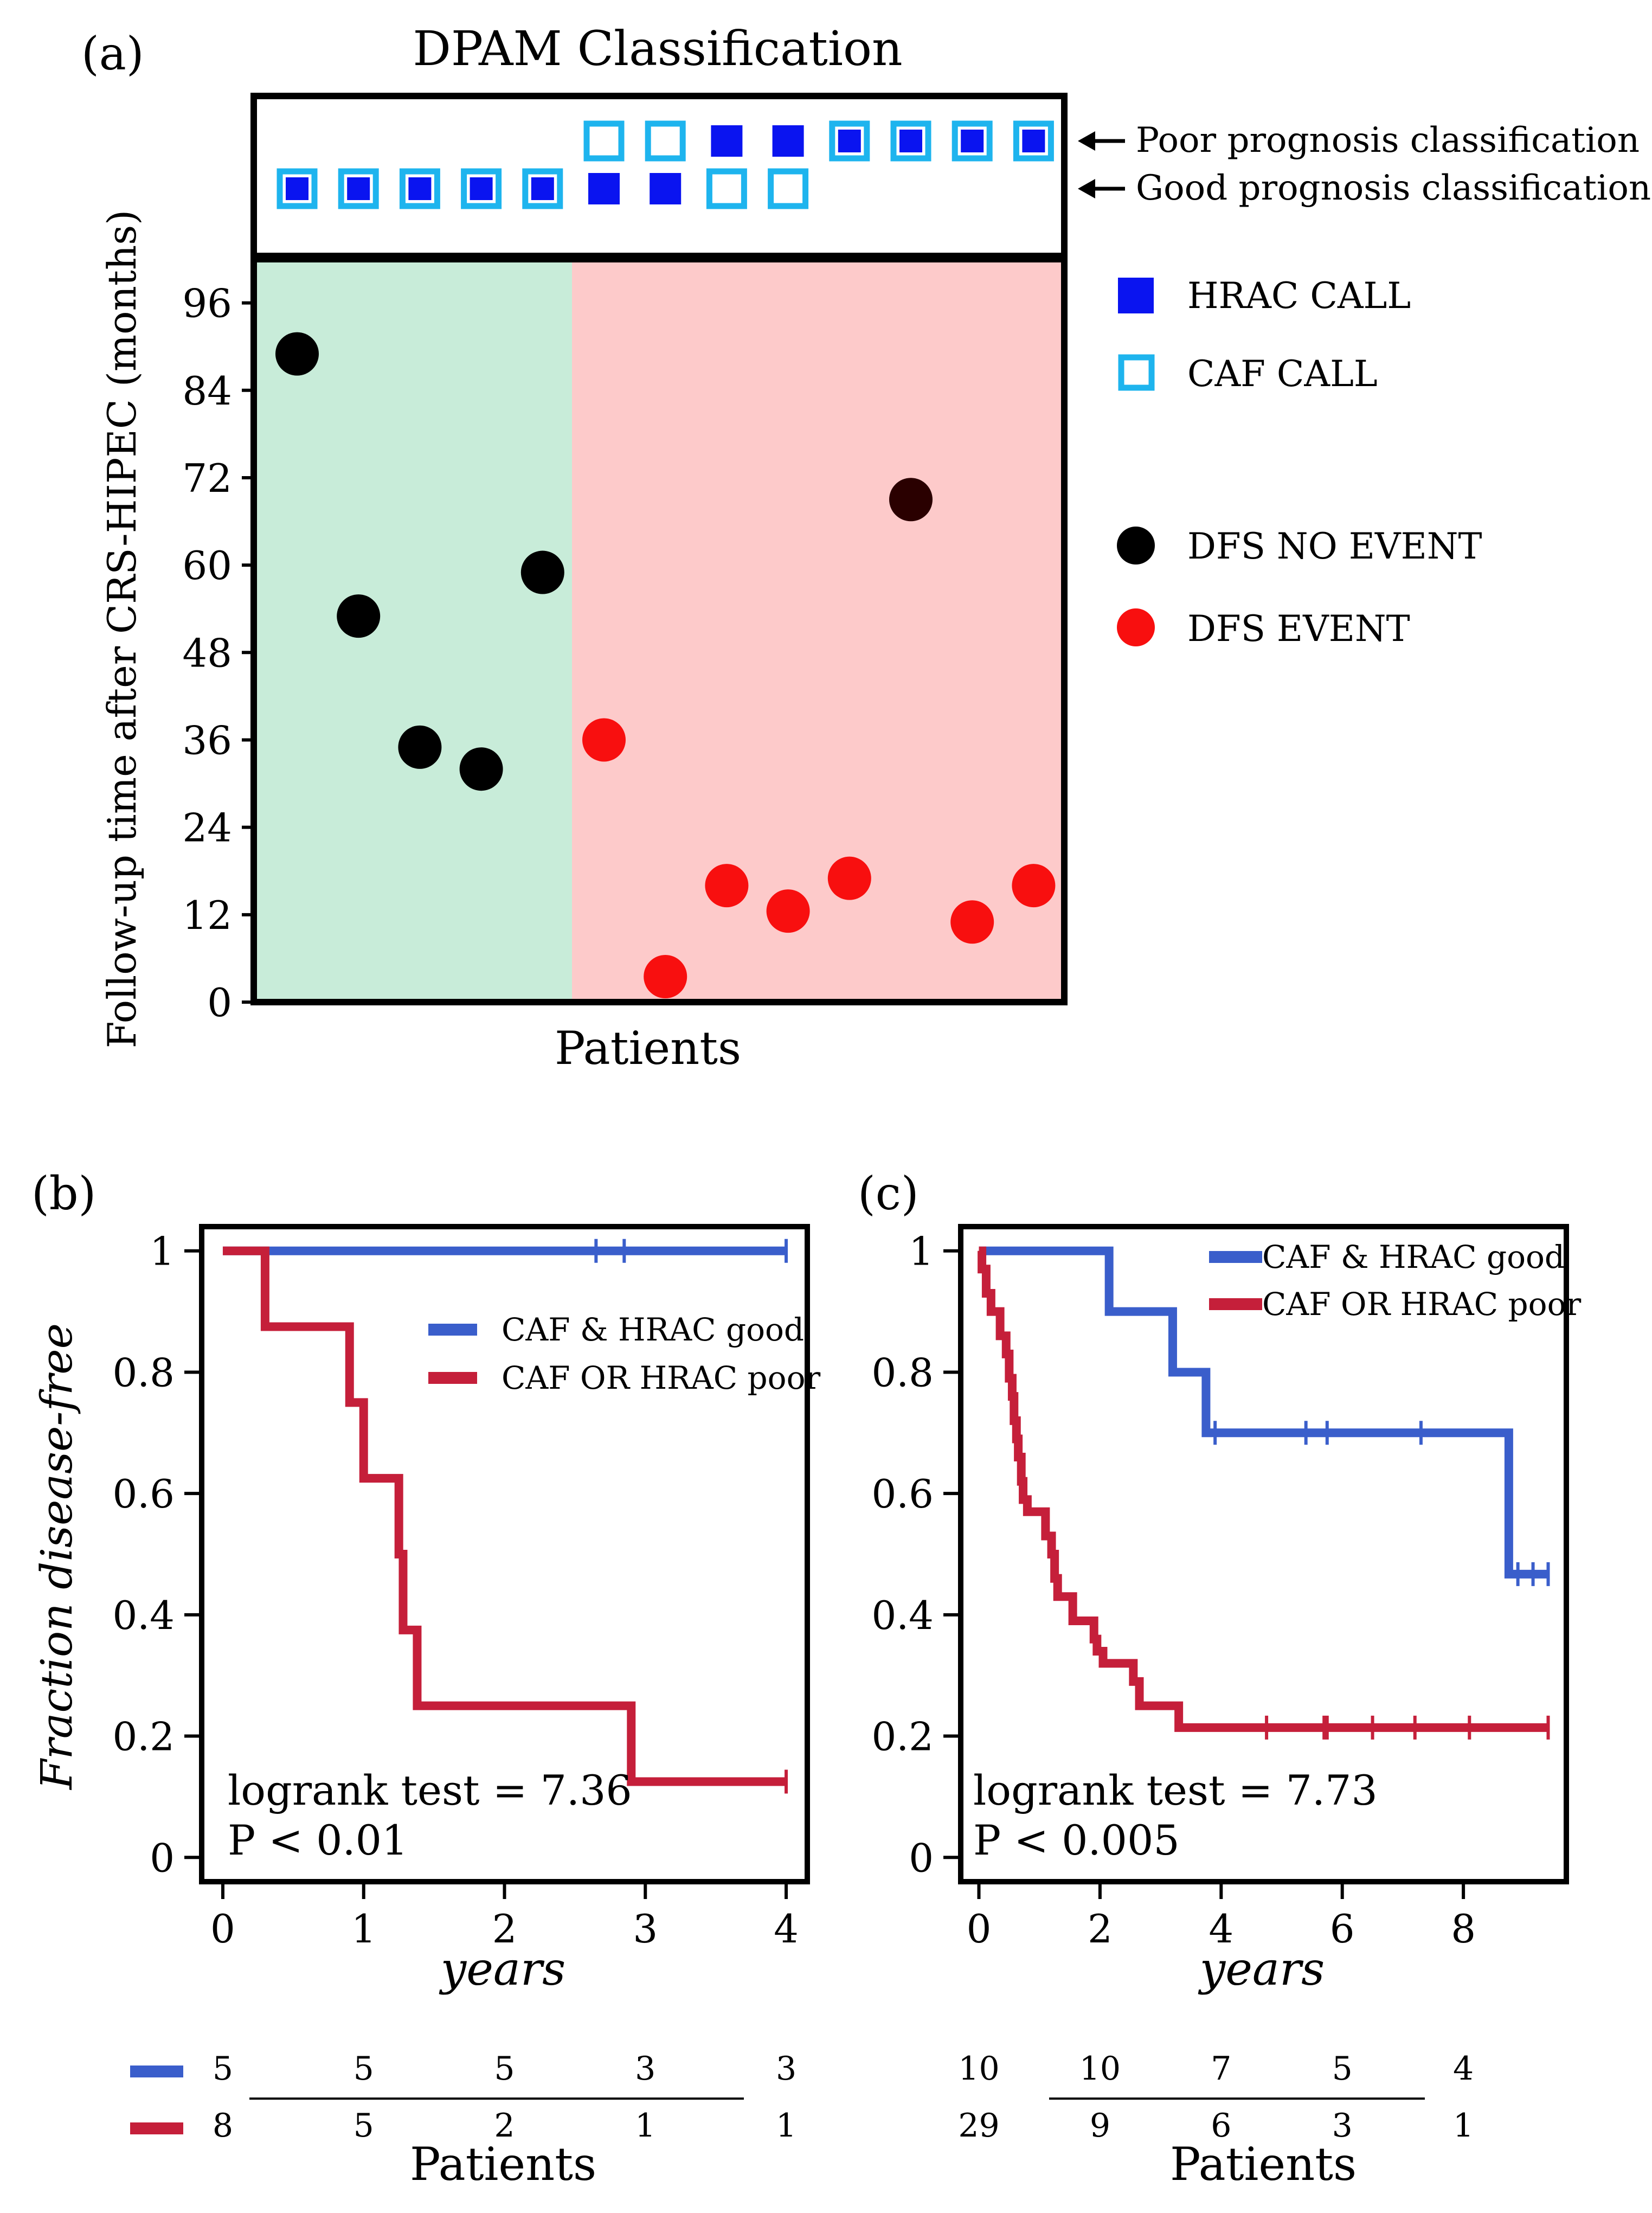 Image resolution: width=1652 pixels, height=2213 pixels. Describe the element at coordinates (1299, 296) in the screenshot. I see `legend-hrac-label: HRAC CALL` at that location.